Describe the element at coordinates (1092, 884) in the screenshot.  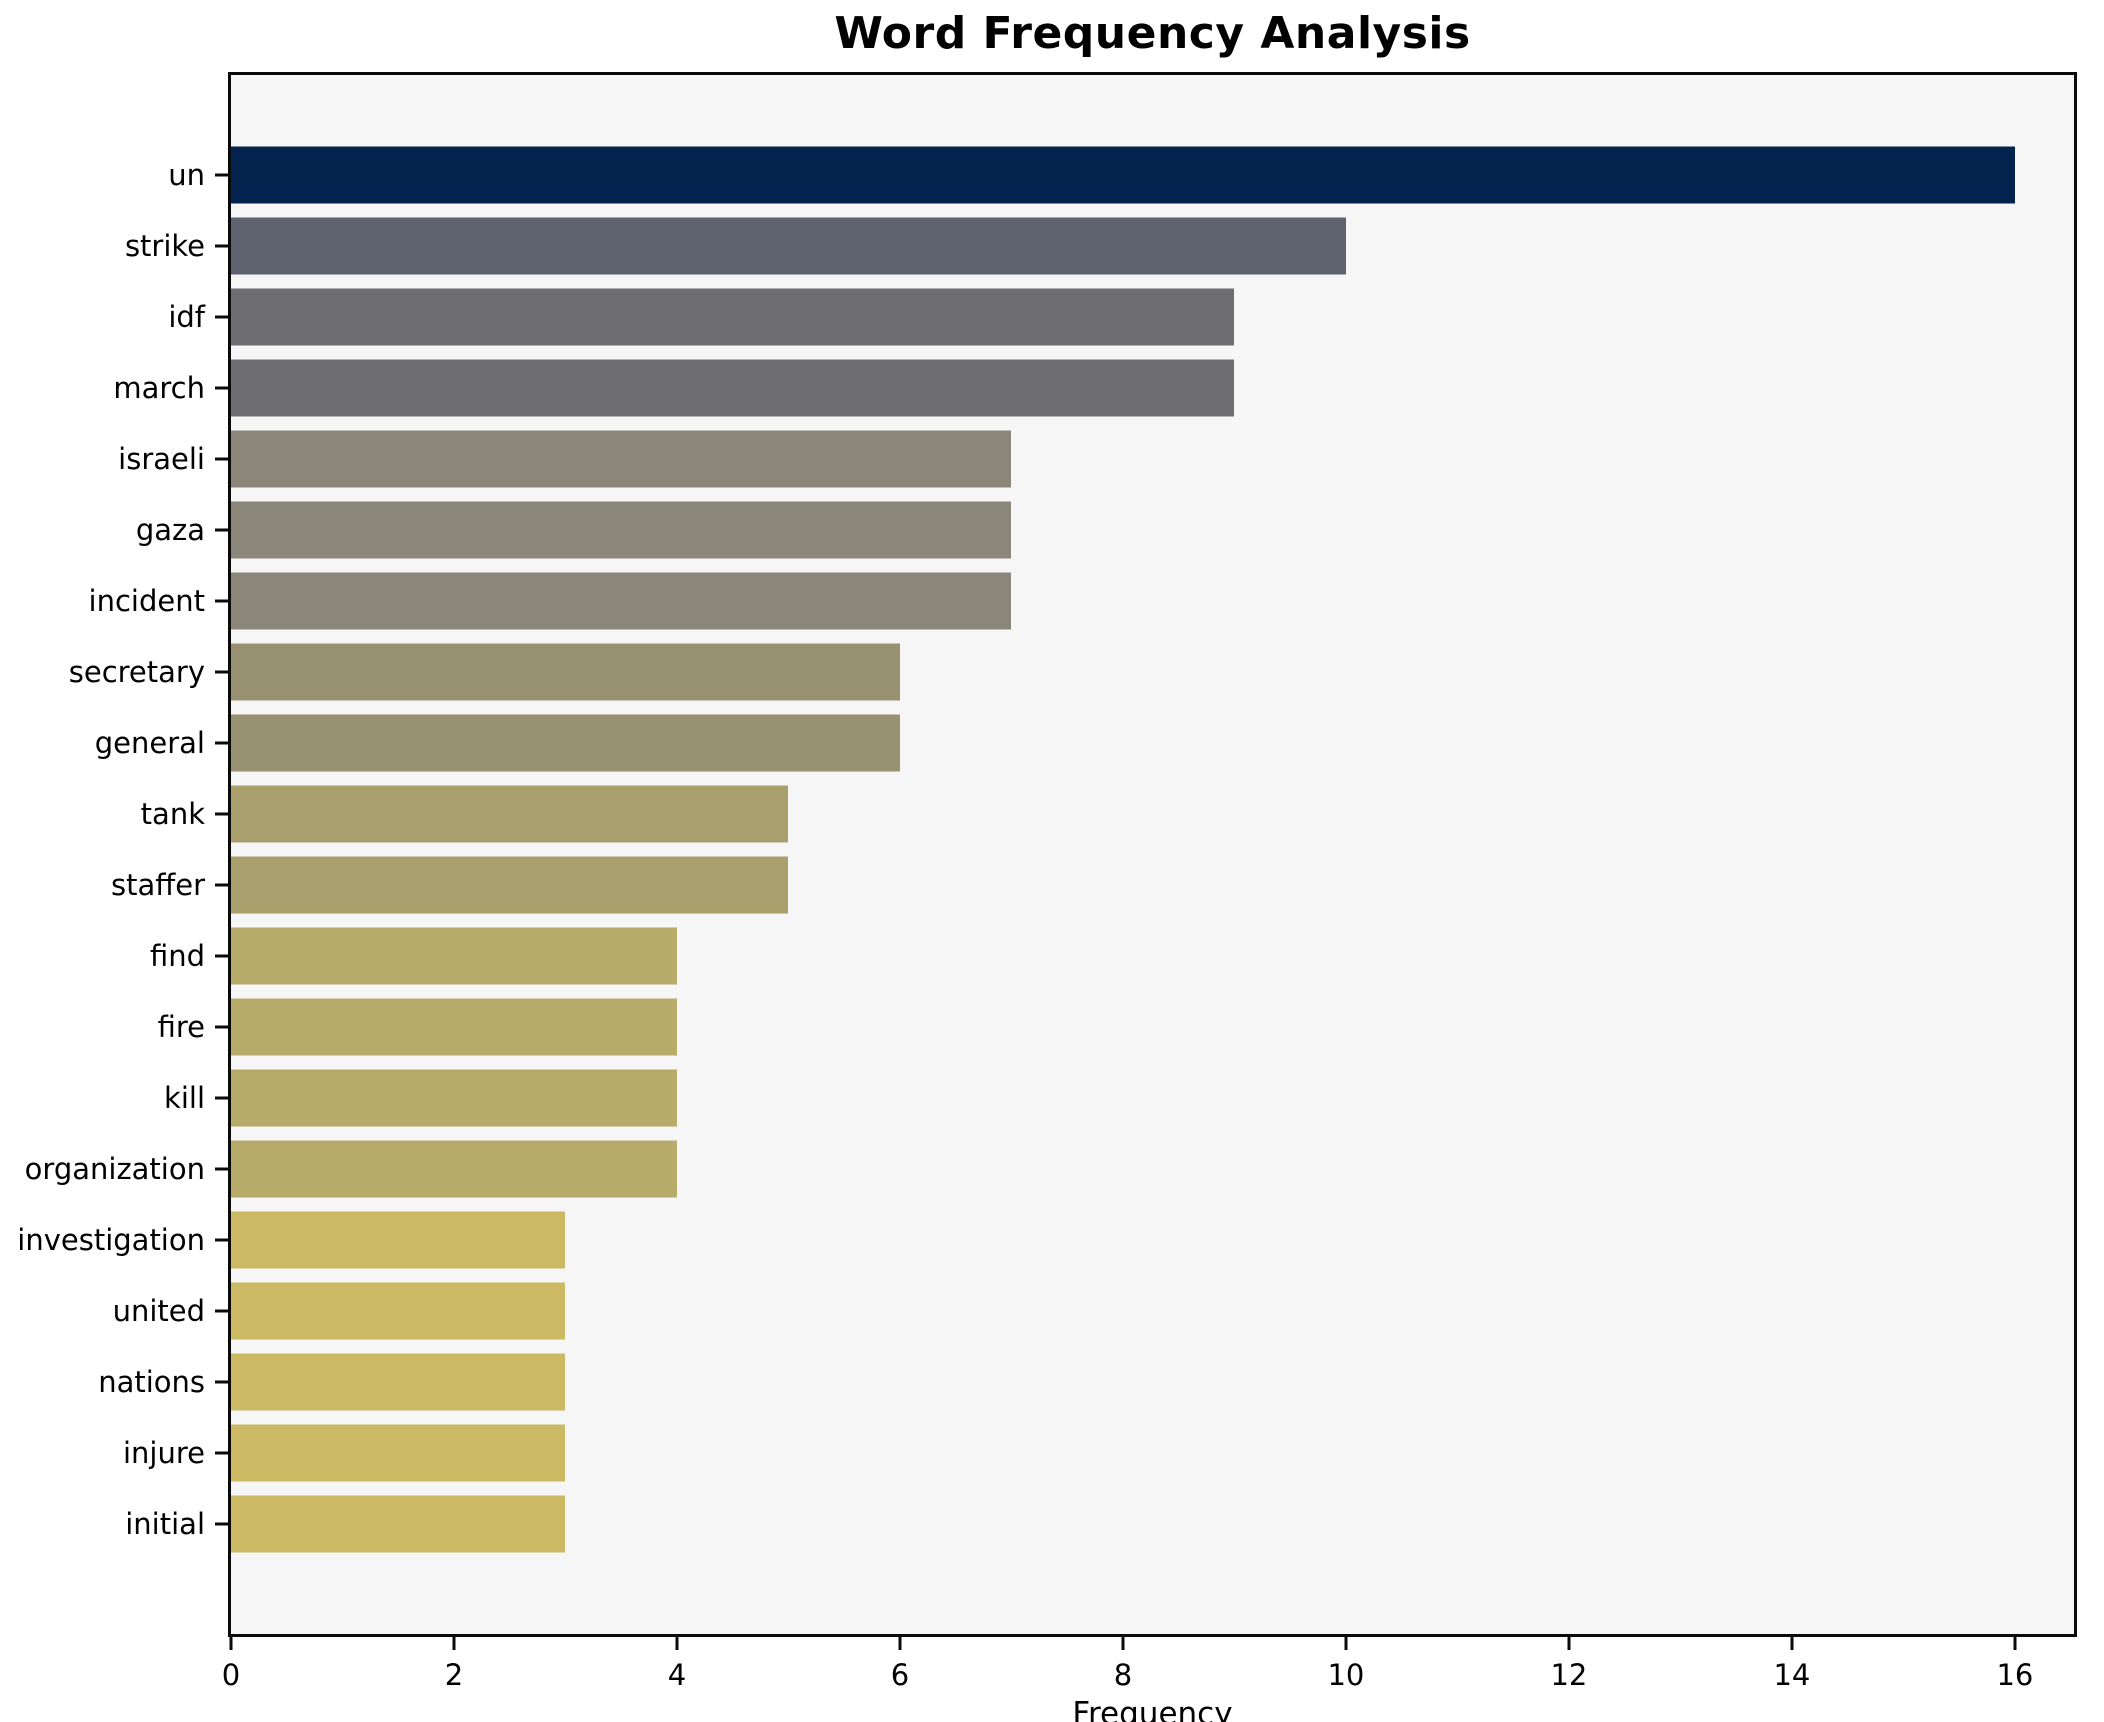
I see `bar-row-staffer: staffer` at that location.